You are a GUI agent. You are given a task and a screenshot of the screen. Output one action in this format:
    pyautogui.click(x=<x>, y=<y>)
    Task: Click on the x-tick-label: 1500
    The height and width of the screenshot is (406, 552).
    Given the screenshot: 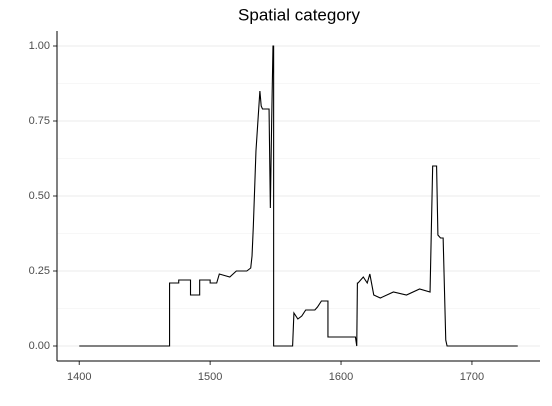 What is the action you would take?
    pyautogui.click(x=210, y=377)
    